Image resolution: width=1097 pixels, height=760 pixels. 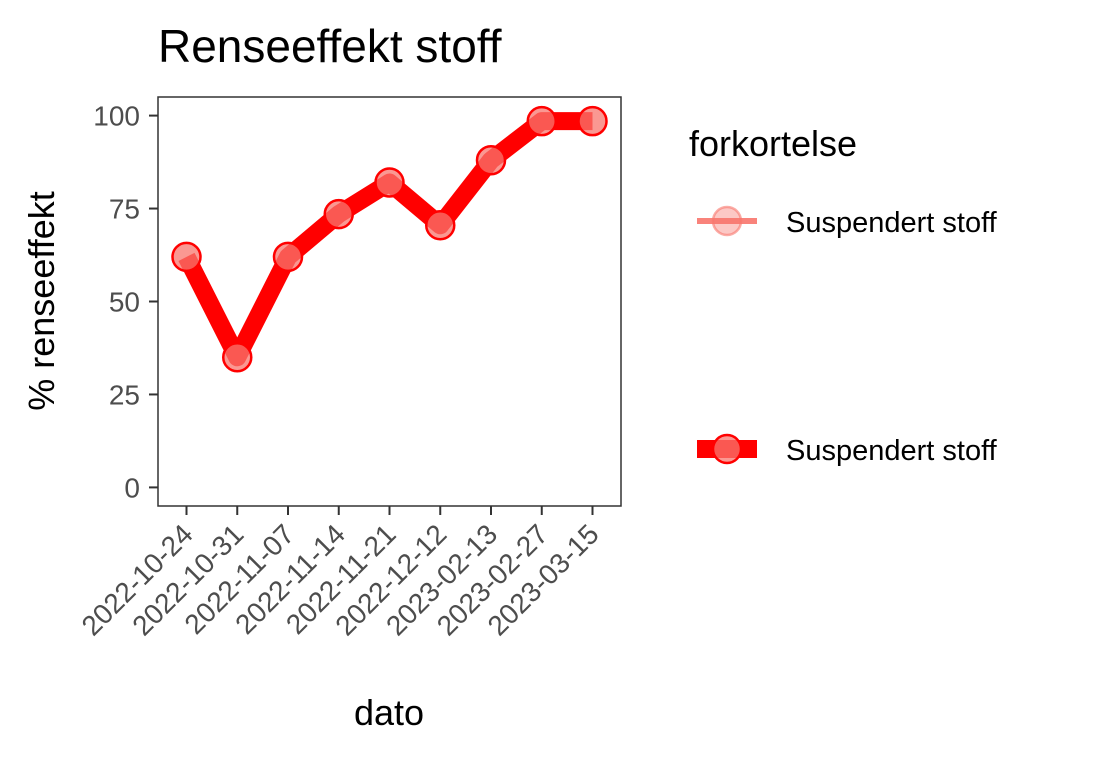 I want to click on legend-key-bold, so click(x=727, y=449).